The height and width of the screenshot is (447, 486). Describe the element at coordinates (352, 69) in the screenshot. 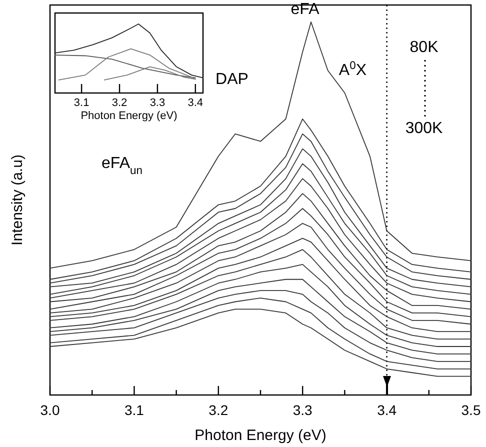

I see `annotation: A$^{0}$X` at that location.